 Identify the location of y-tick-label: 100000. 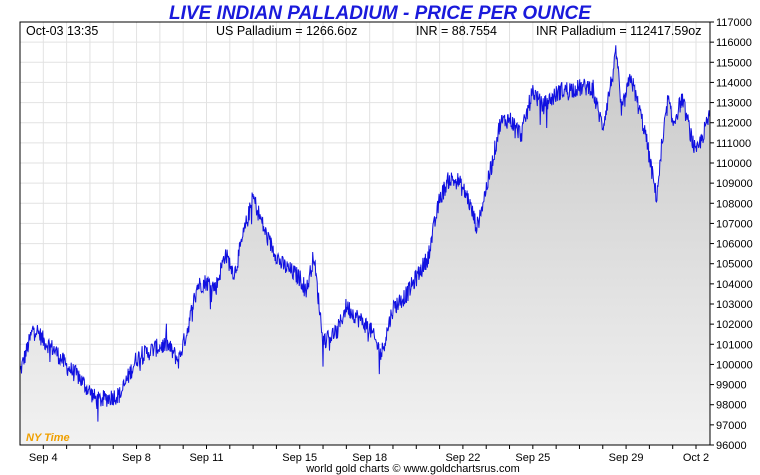
(734, 365).